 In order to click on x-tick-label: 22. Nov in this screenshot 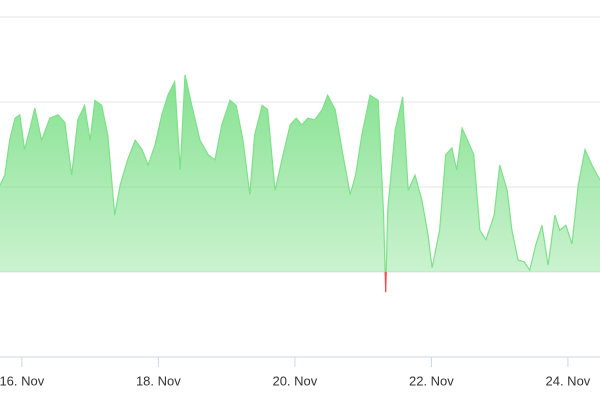, I will do `click(431, 380)`.